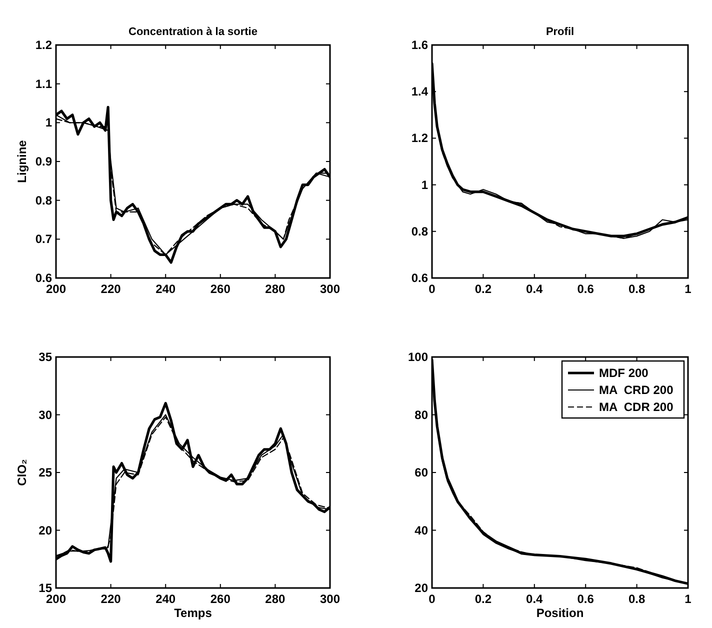 Image resolution: width=712 pixels, height=628 pixels. What do you see at coordinates (45, 415) in the screenshot?
I see `y-tick-label: 30` at bounding box center [45, 415].